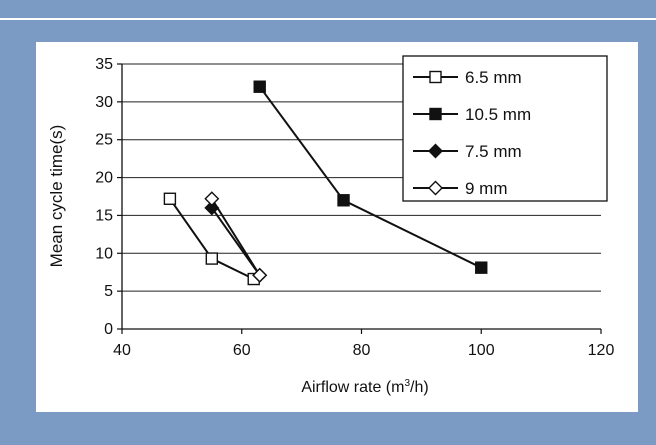 The height and width of the screenshot is (445, 656). I want to click on y-tick-label: 0, so click(108, 329).